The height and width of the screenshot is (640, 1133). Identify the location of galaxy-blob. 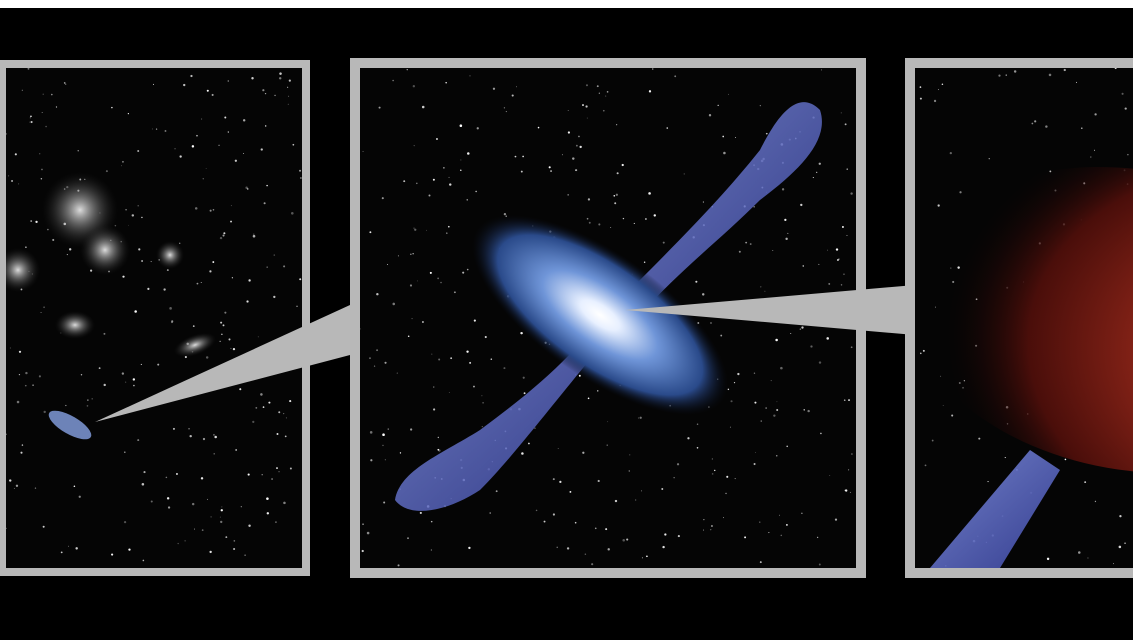
(105, 250).